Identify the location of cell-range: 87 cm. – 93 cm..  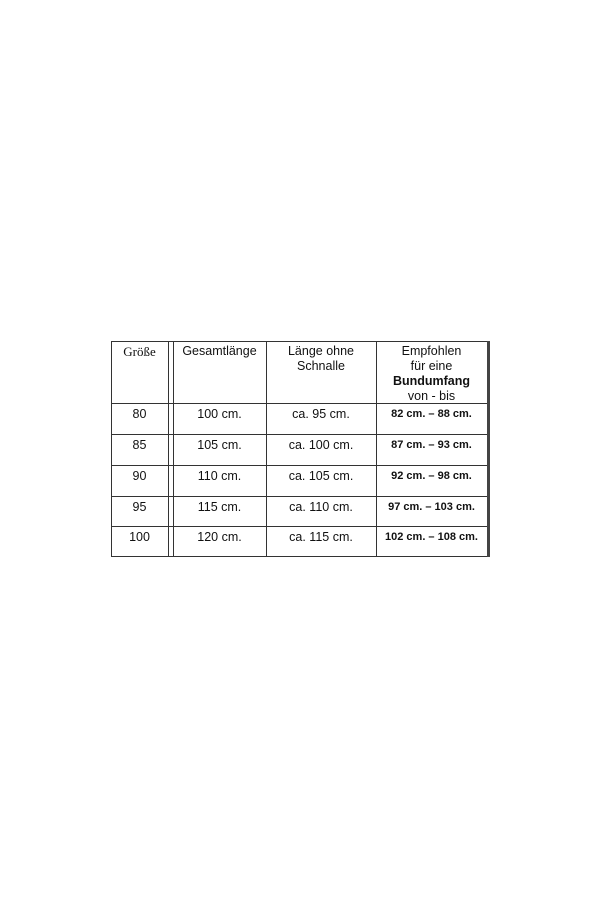
(431, 445).